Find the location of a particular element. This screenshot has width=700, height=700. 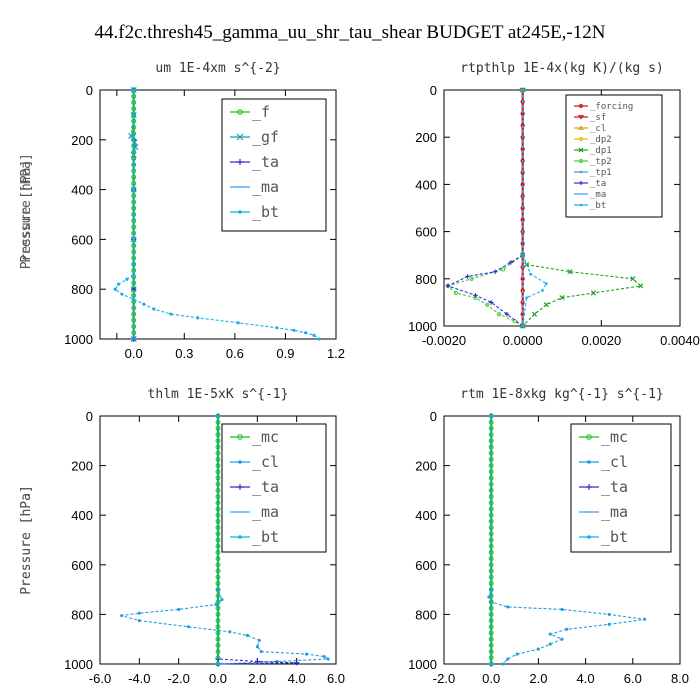

x-tick-label: 0.3 is located at coordinates (184, 353).